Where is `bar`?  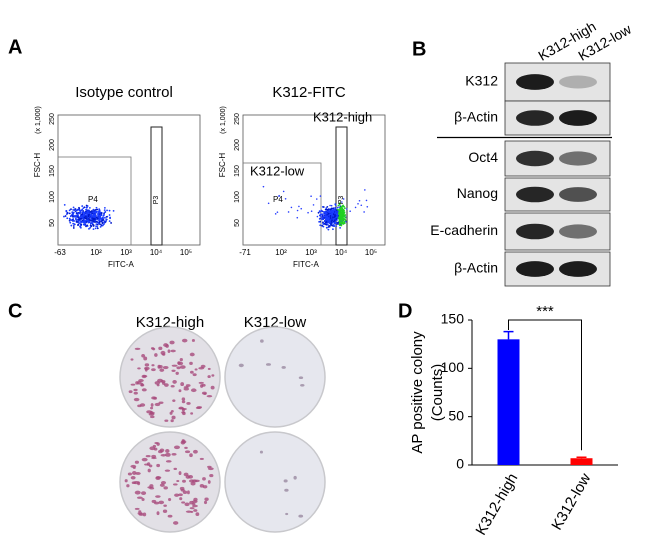 bar is located at coordinates (581, 461).